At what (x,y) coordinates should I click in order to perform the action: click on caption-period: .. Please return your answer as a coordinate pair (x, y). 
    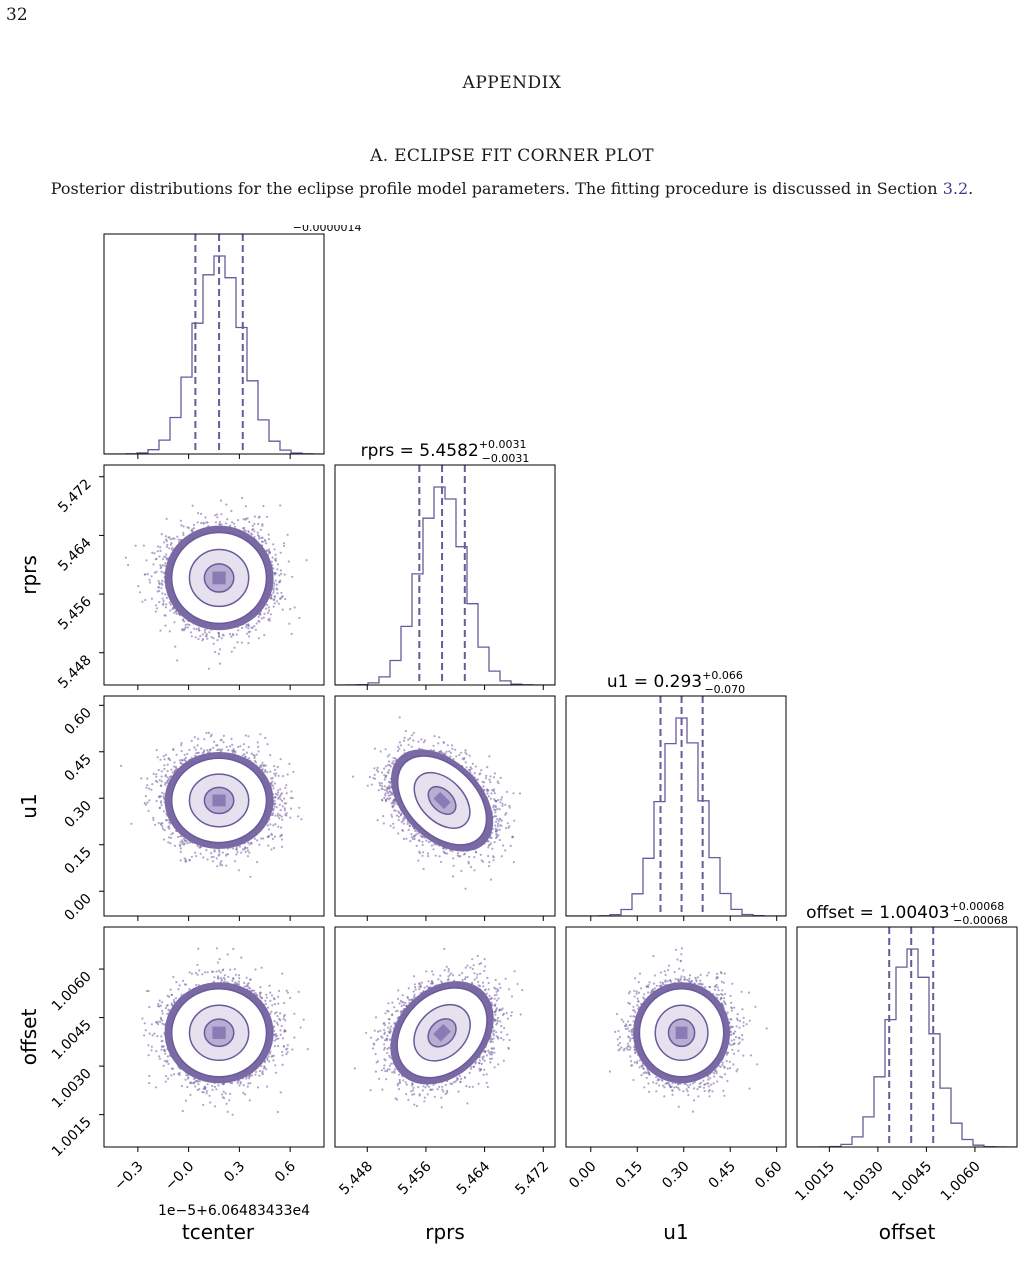
    Looking at the image, I should click on (970, 188).